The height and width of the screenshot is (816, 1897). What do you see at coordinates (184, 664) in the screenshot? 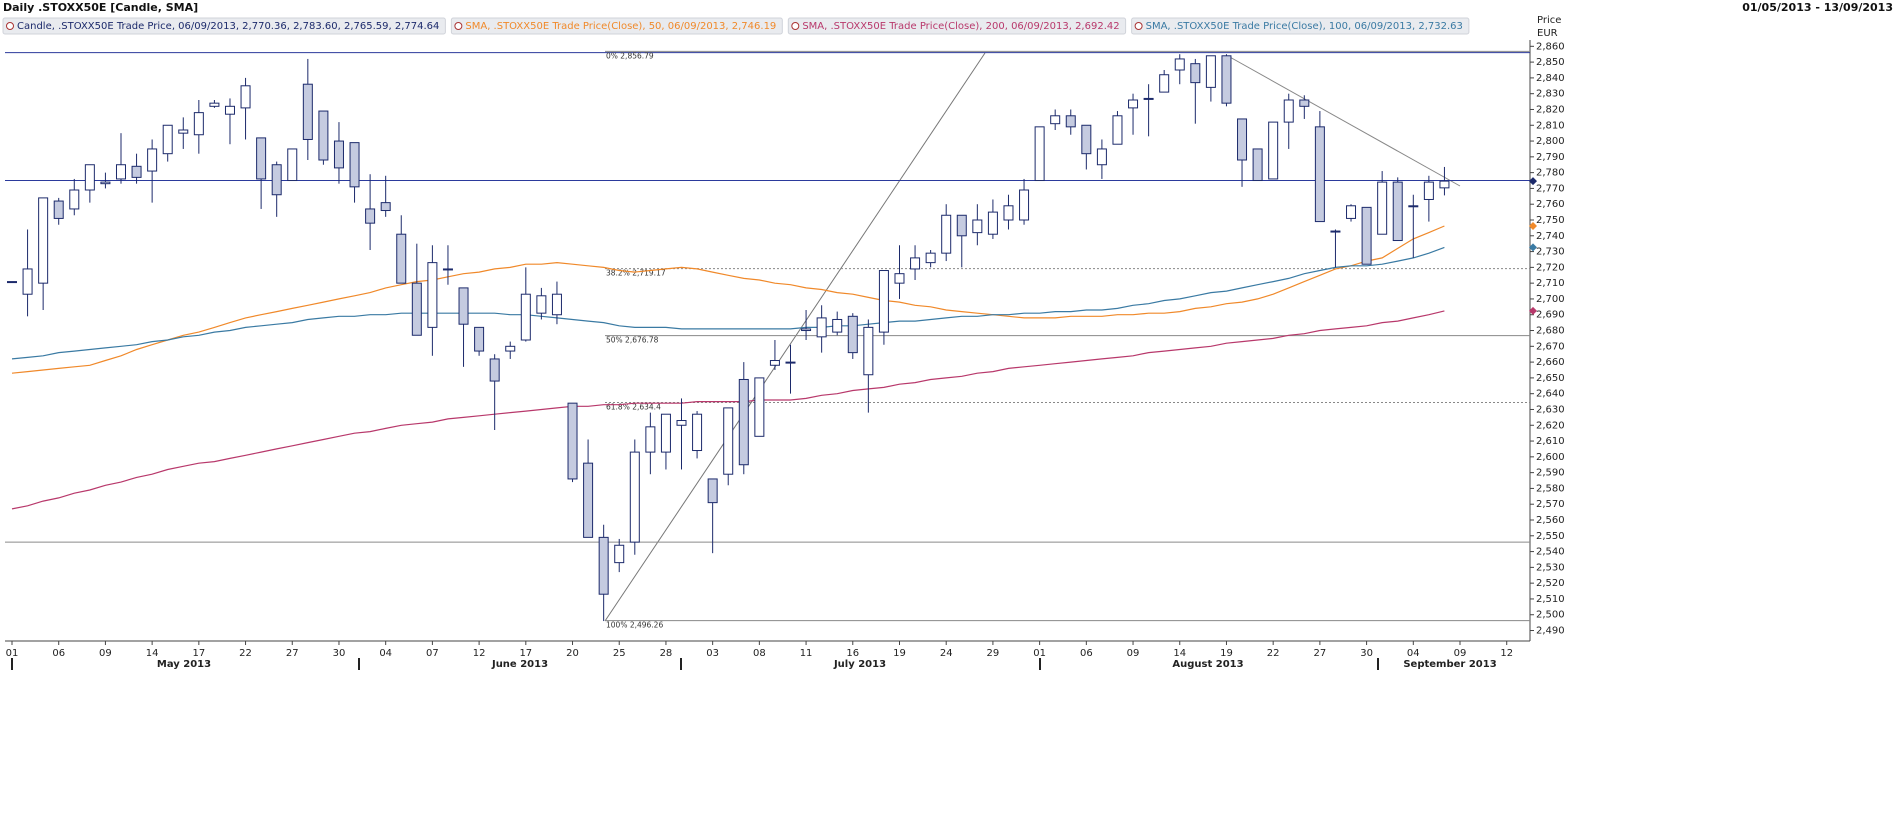
I see `month-label: May 2013` at bounding box center [184, 664].